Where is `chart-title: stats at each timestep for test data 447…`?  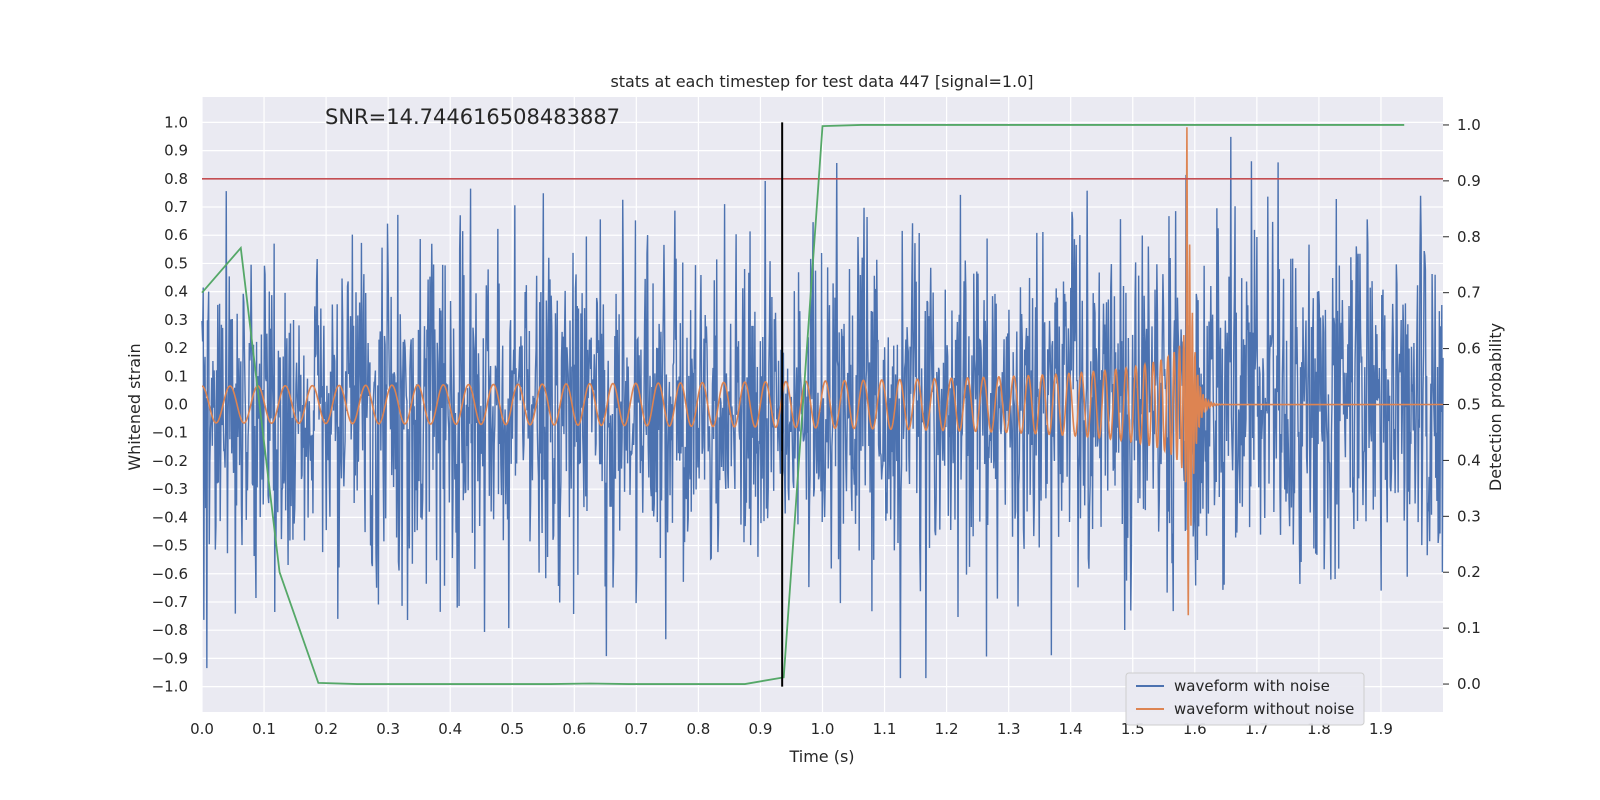 chart-title: stats at each timestep for test data 447… is located at coordinates (821, 81).